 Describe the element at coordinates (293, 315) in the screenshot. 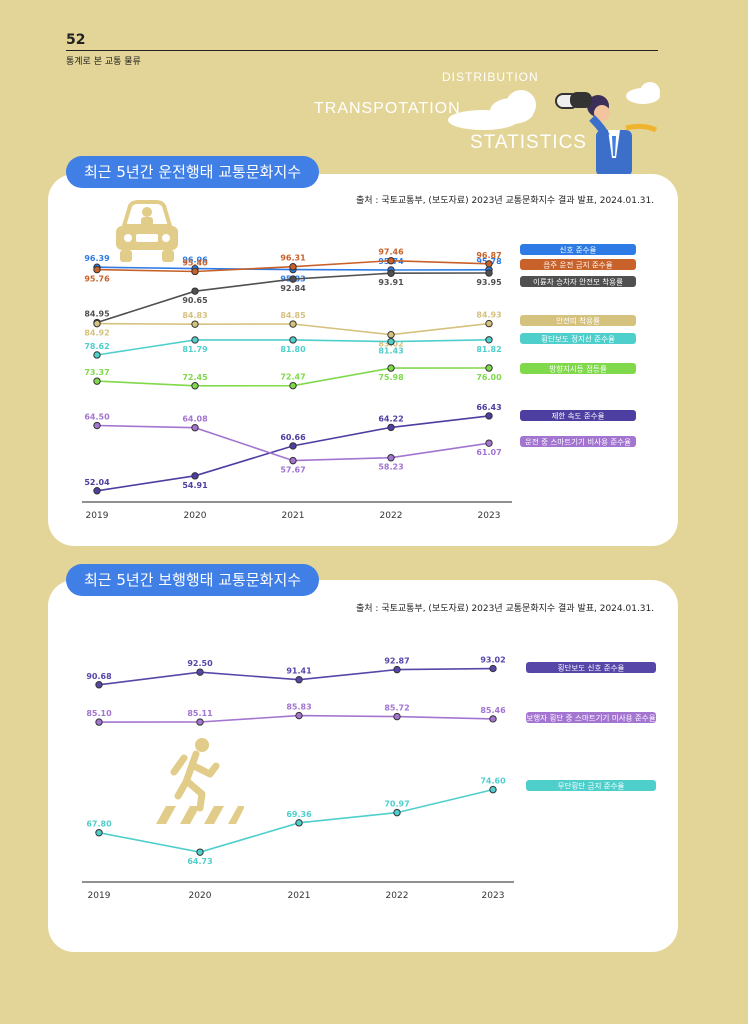

I see `data-label: 84.85` at that location.